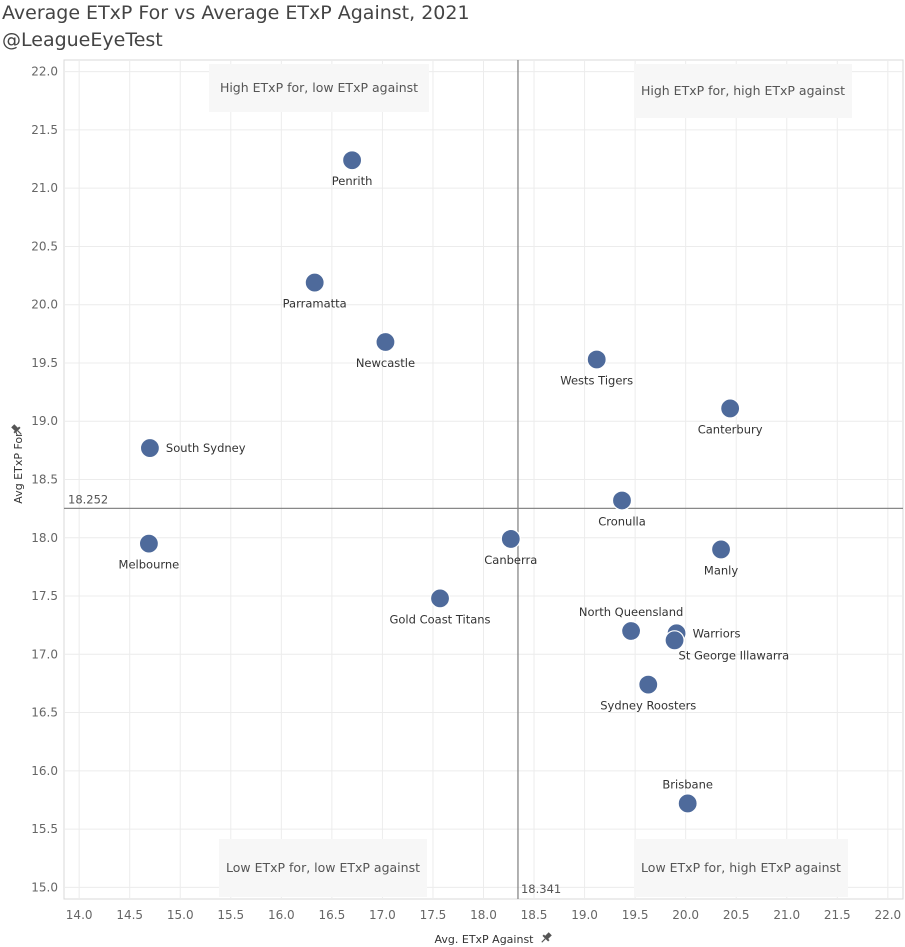 Image resolution: width=905 pixels, height=947 pixels. I want to click on y-tick-label: 20.5, so click(44, 246).